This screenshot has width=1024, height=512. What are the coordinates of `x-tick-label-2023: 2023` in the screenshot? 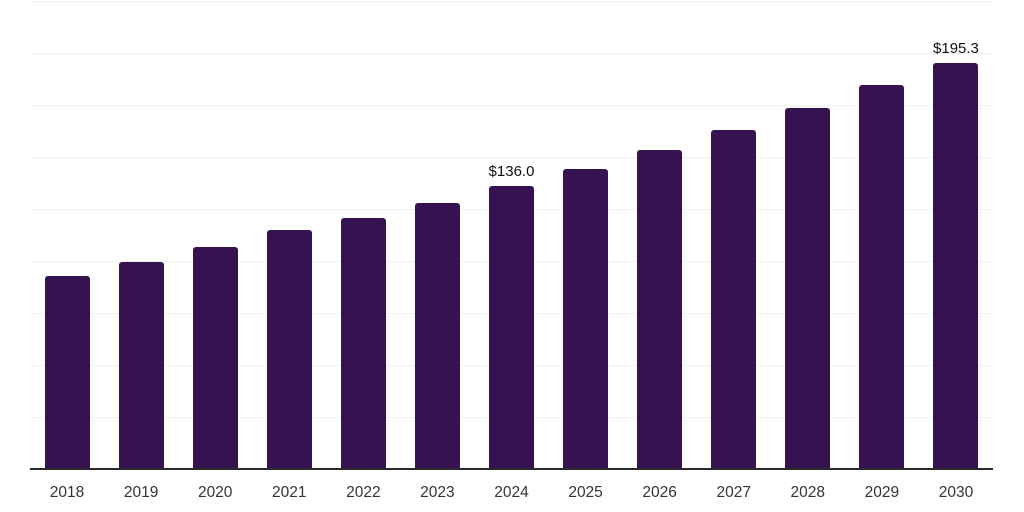 It's located at (437, 492).